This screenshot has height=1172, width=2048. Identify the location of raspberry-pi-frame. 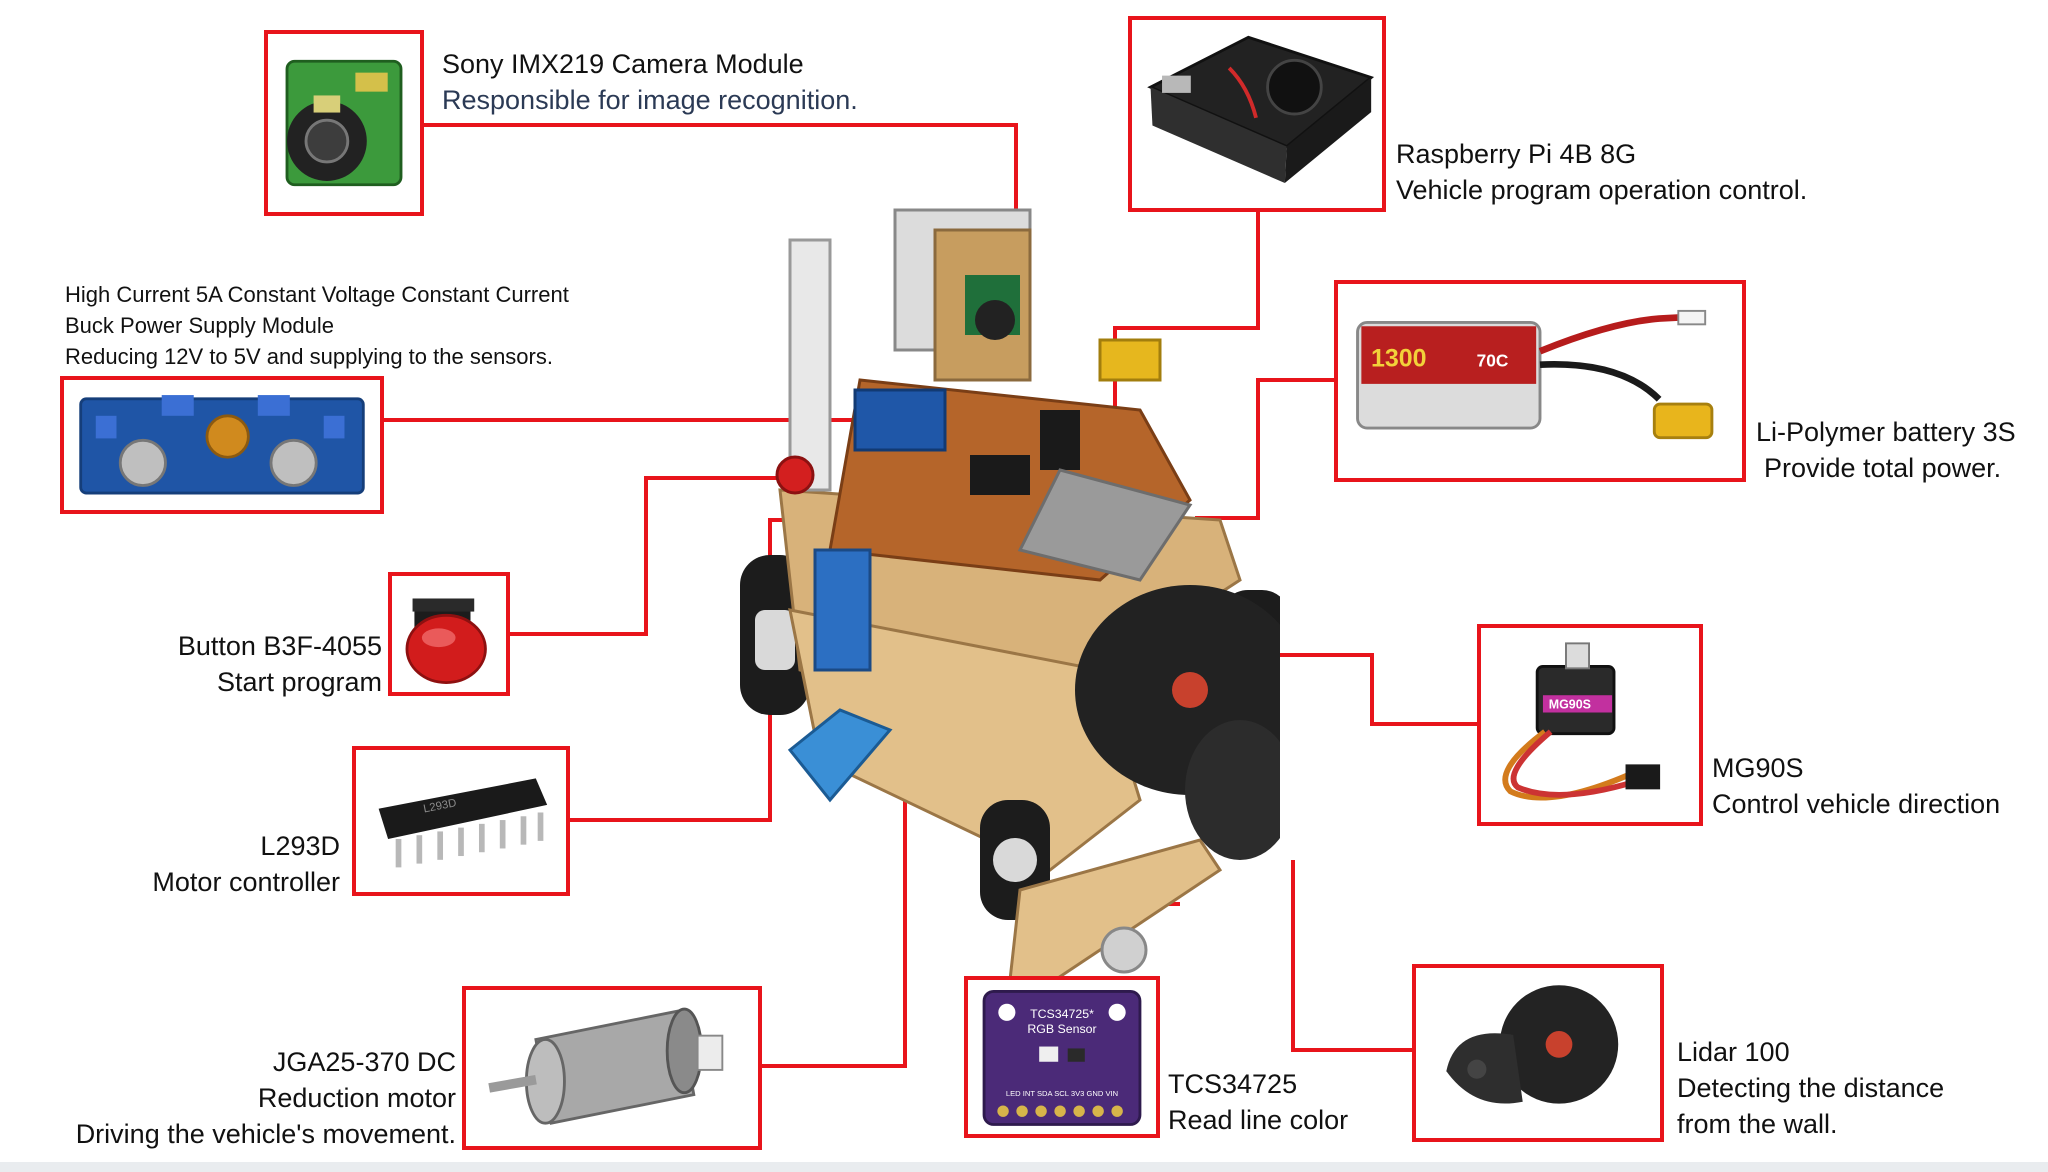
(1257, 114).